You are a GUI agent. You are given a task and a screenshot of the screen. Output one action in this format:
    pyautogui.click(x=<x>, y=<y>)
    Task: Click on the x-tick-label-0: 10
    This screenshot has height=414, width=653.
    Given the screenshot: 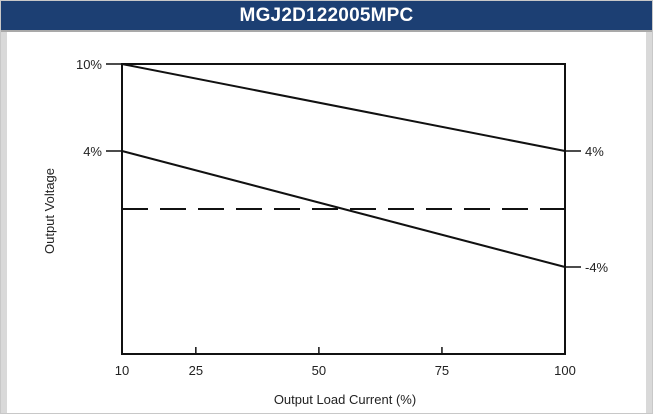 What is the action you would take?
    pyautogui.click(x=122, y=370)
    